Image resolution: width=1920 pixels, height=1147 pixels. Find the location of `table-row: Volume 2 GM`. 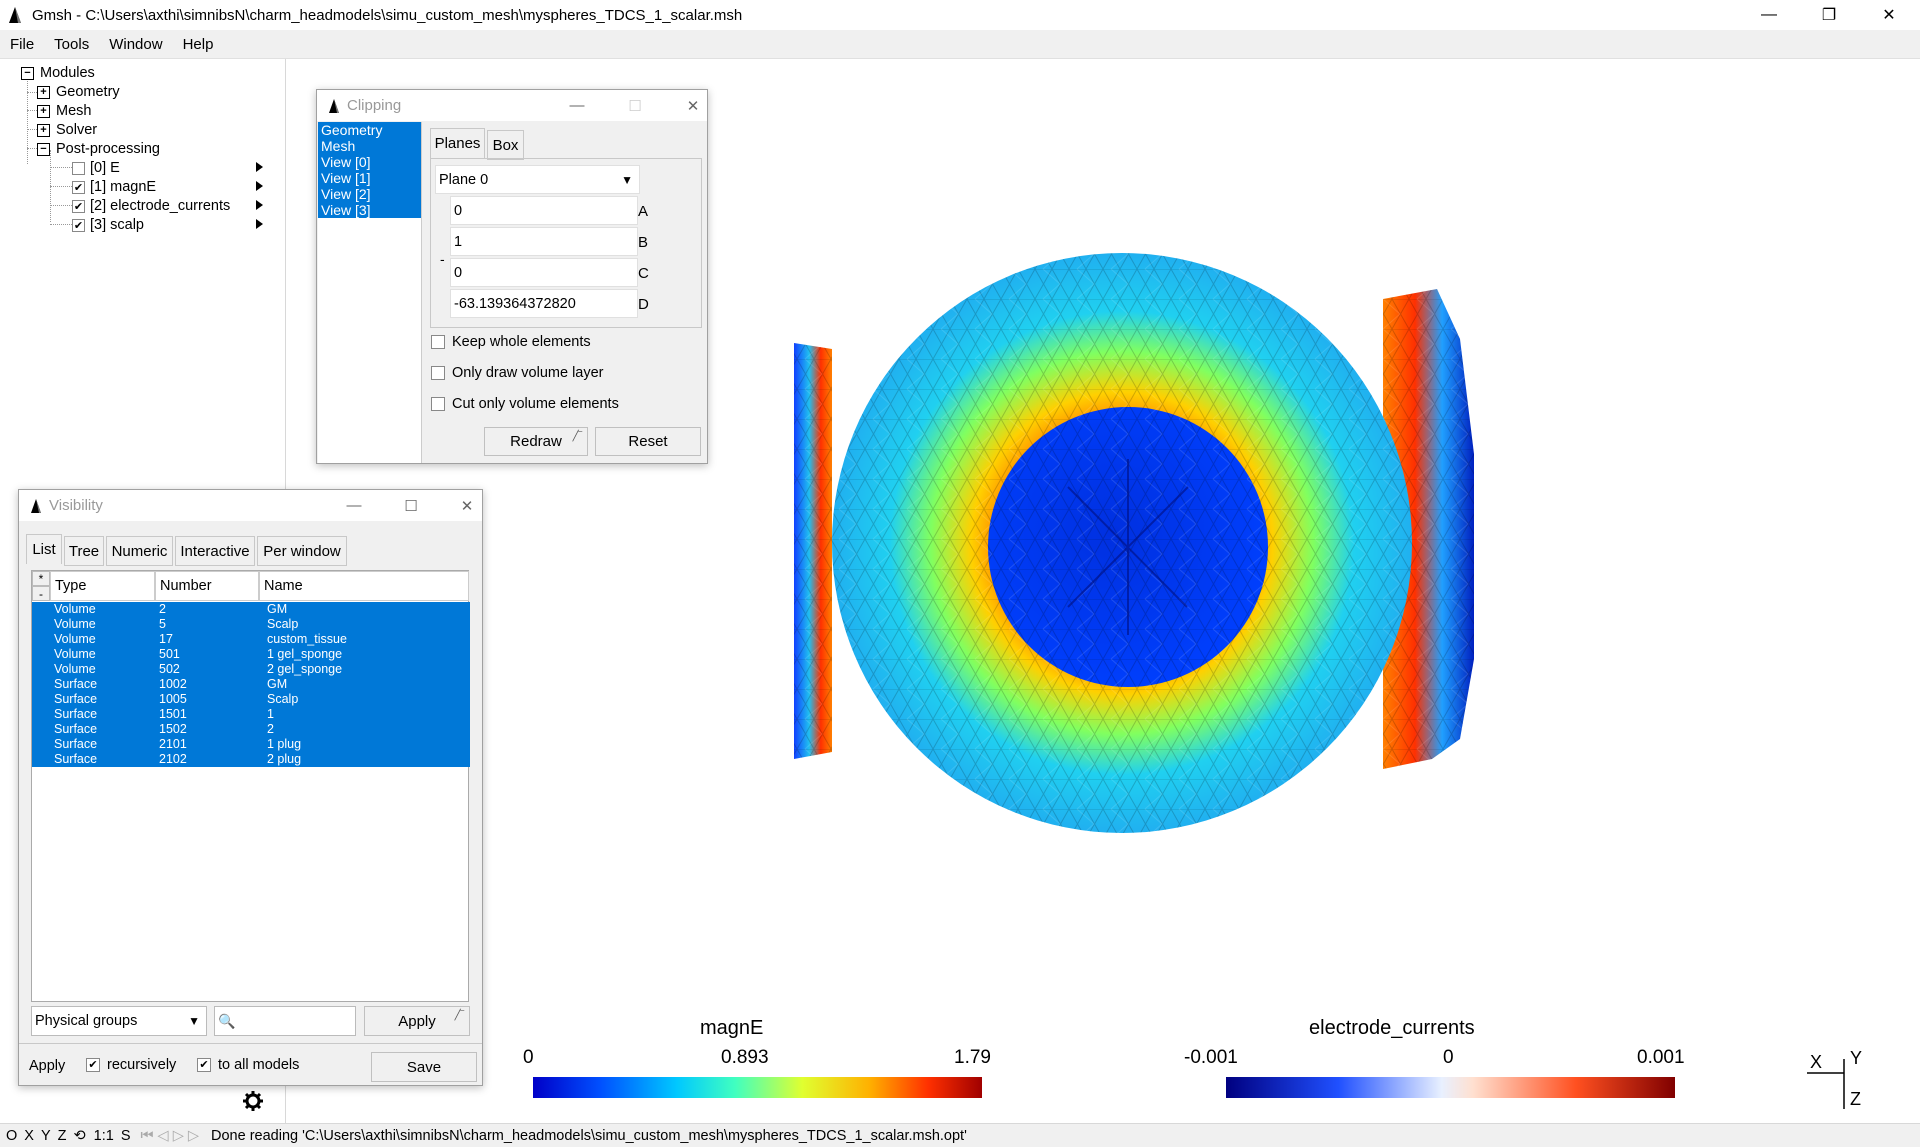

table-row: Volume 2 GM is located at coordinates (251, 609).